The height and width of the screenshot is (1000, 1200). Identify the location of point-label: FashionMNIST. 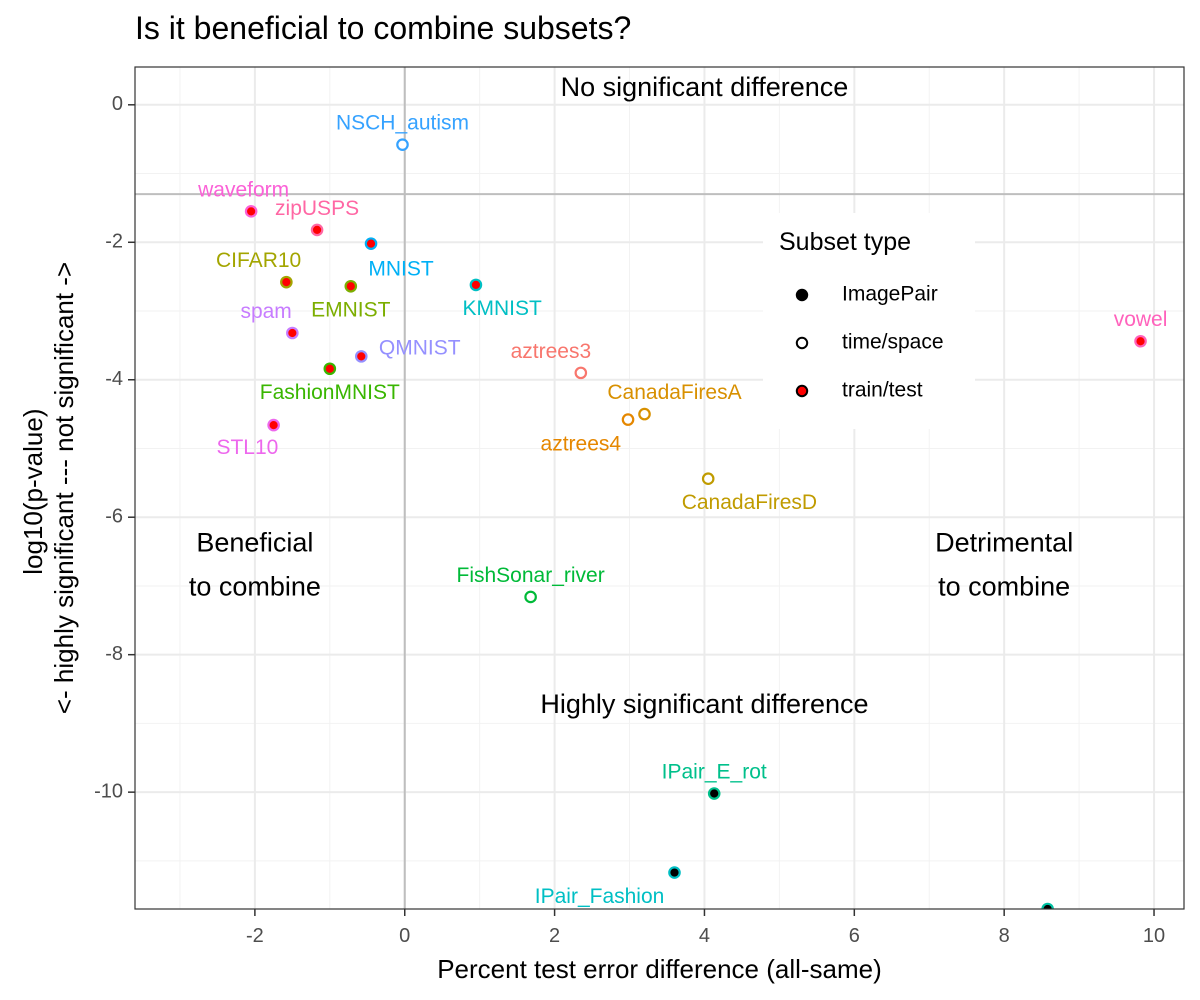
(330, 392).